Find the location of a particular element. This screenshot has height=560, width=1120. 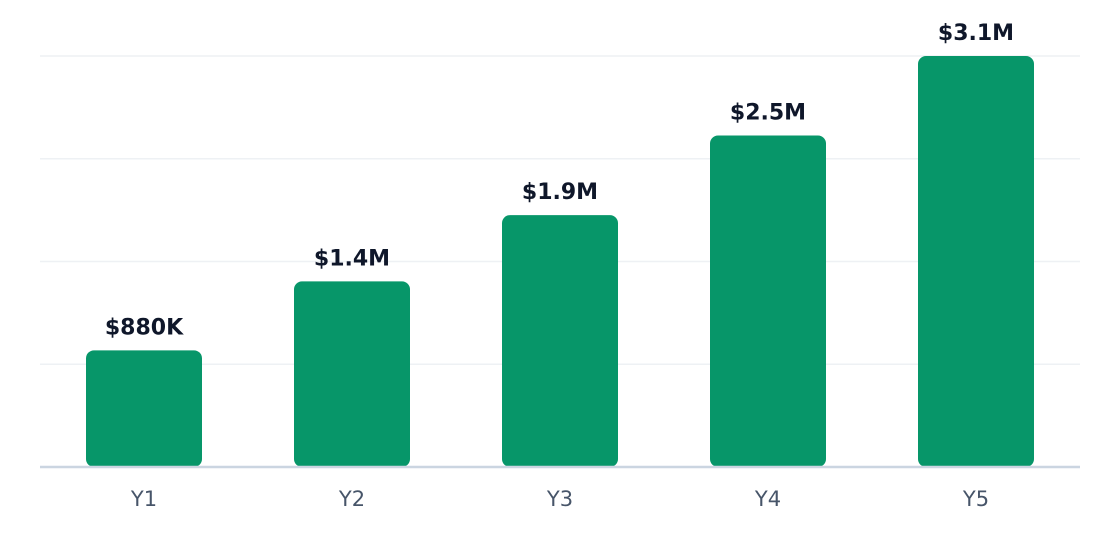

x-tick-label: Y2 is located at coordinates (351, 499).